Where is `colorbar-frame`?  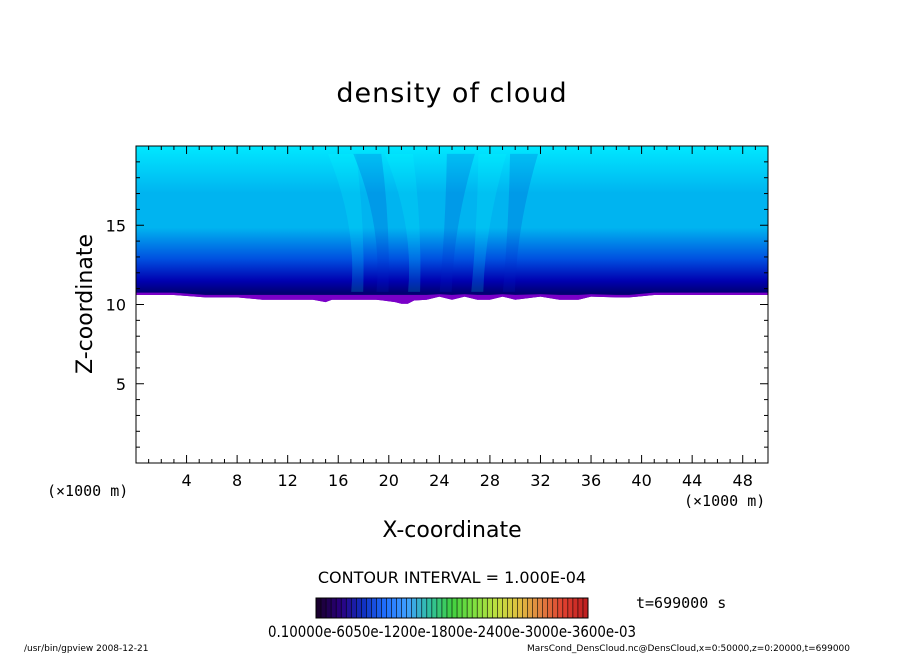
colorbar-frame is located at coordinates (452, 608).